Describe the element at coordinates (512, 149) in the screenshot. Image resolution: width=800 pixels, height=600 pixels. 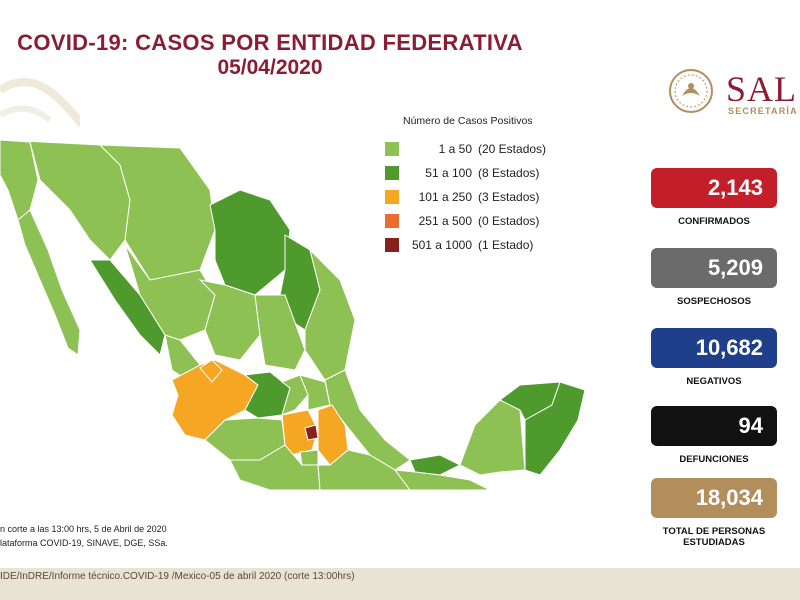
I see `legend-count: (20 Estados)` at that location.